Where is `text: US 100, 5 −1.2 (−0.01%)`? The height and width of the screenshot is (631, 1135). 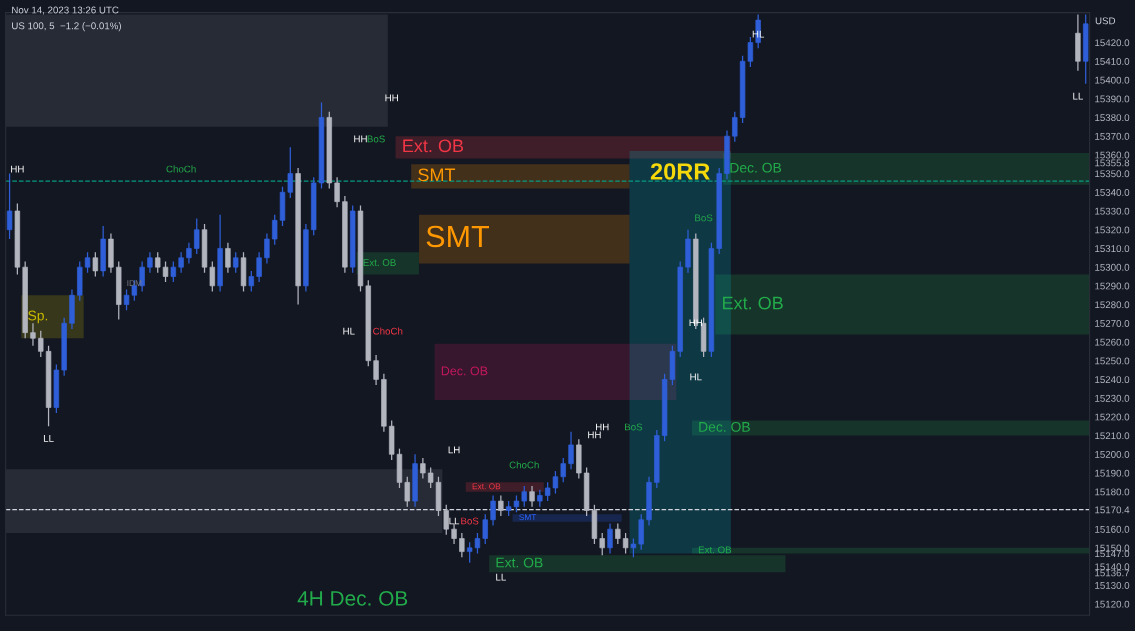 text: US 100, 5 −1.2 (−0.01%) is located at coordinates (66, 27).